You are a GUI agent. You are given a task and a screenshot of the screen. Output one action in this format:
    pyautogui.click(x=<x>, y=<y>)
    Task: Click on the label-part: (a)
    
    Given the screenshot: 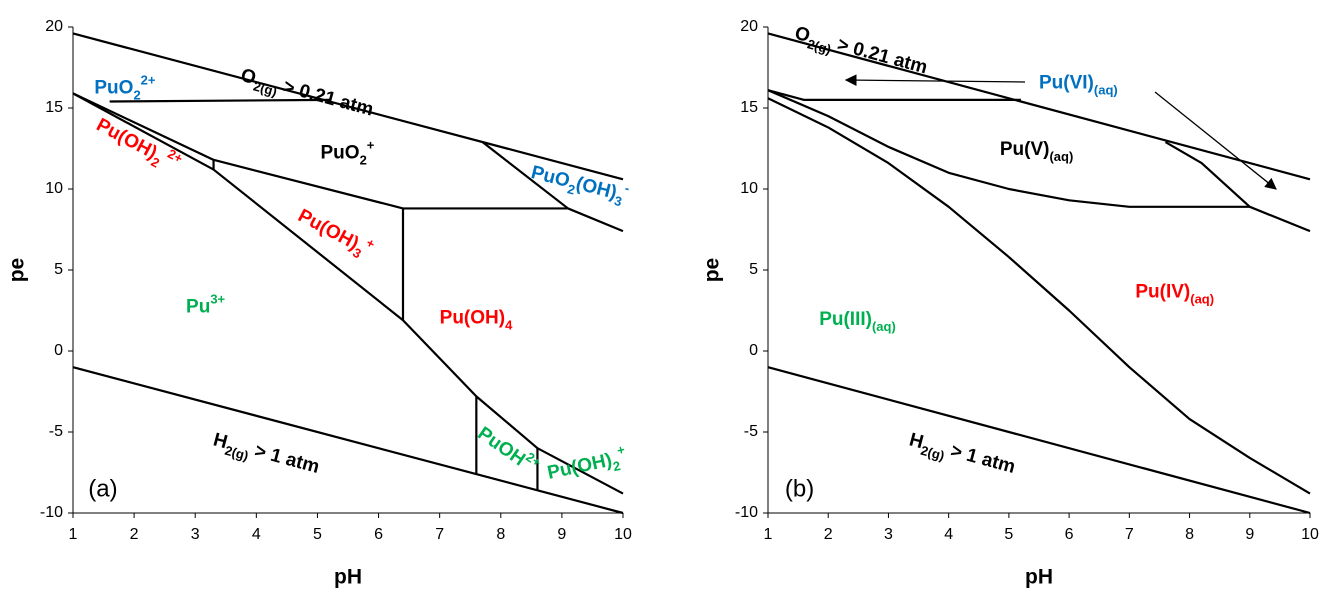 What is the action you would take?
    pyautogui.click(x=102, y=489)
    